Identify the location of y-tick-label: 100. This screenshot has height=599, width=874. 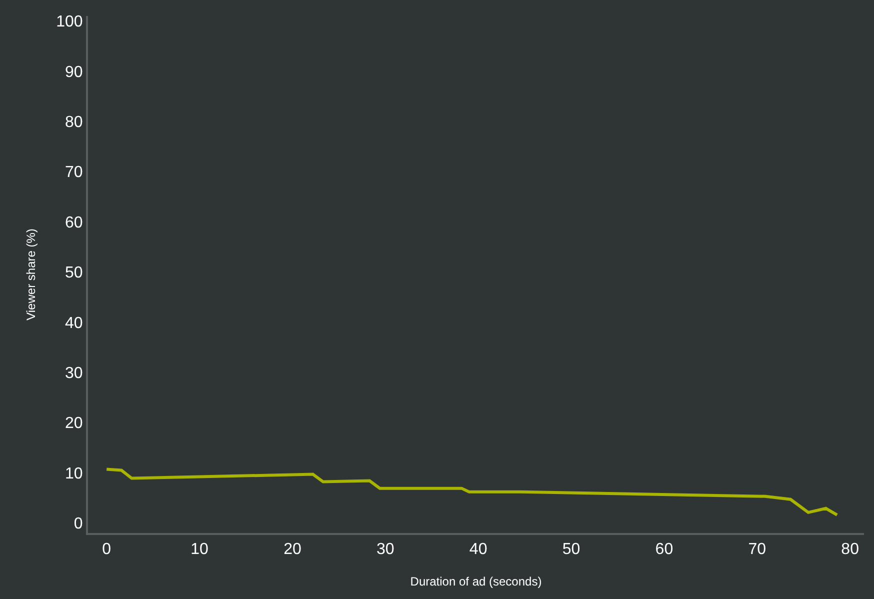
(69, 22).